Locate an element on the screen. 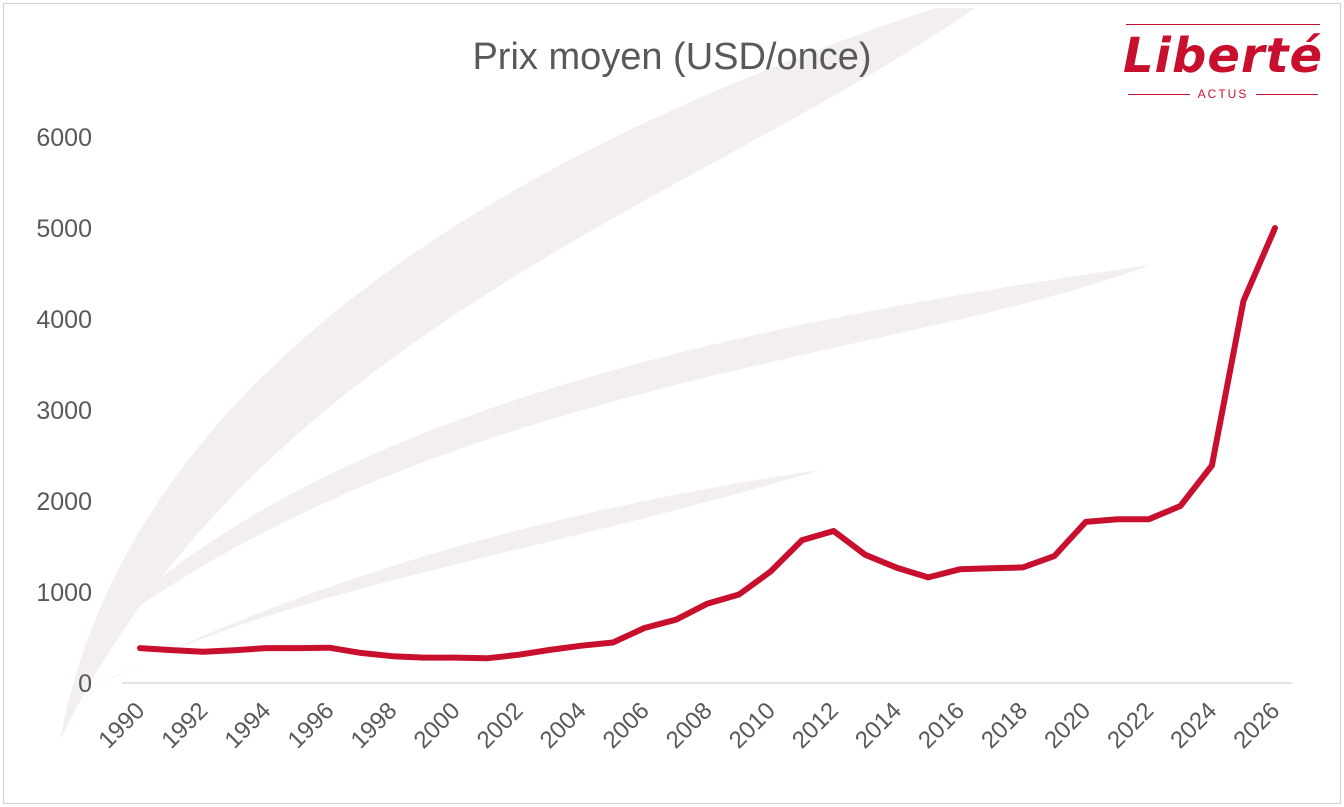 This screenshot has height=807, width=1344. y-tick-label: 0 is located at coordinates (85, 684).